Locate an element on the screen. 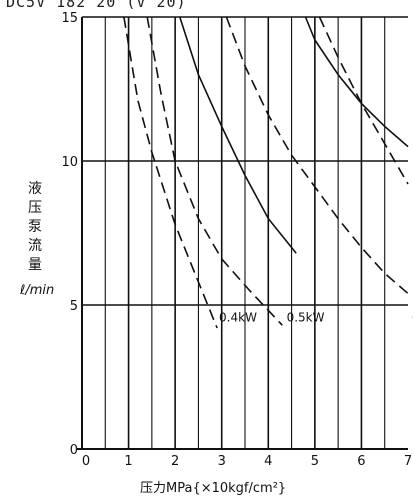  y-tick-label: 15 is located at coordinates (69, 18).